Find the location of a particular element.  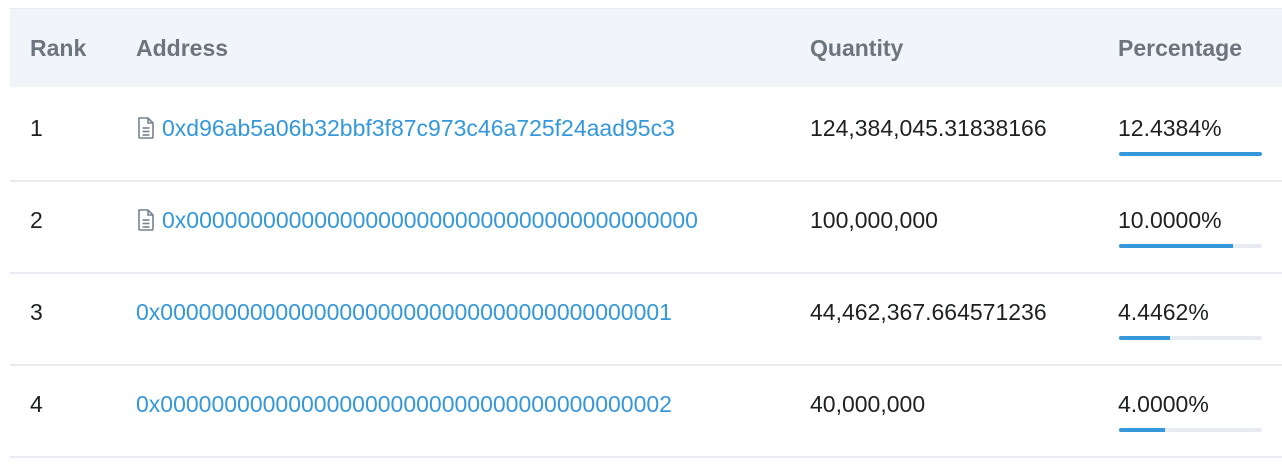

quantity-cell: 44,462,367.664571236 is located at coordinates (928, 312).